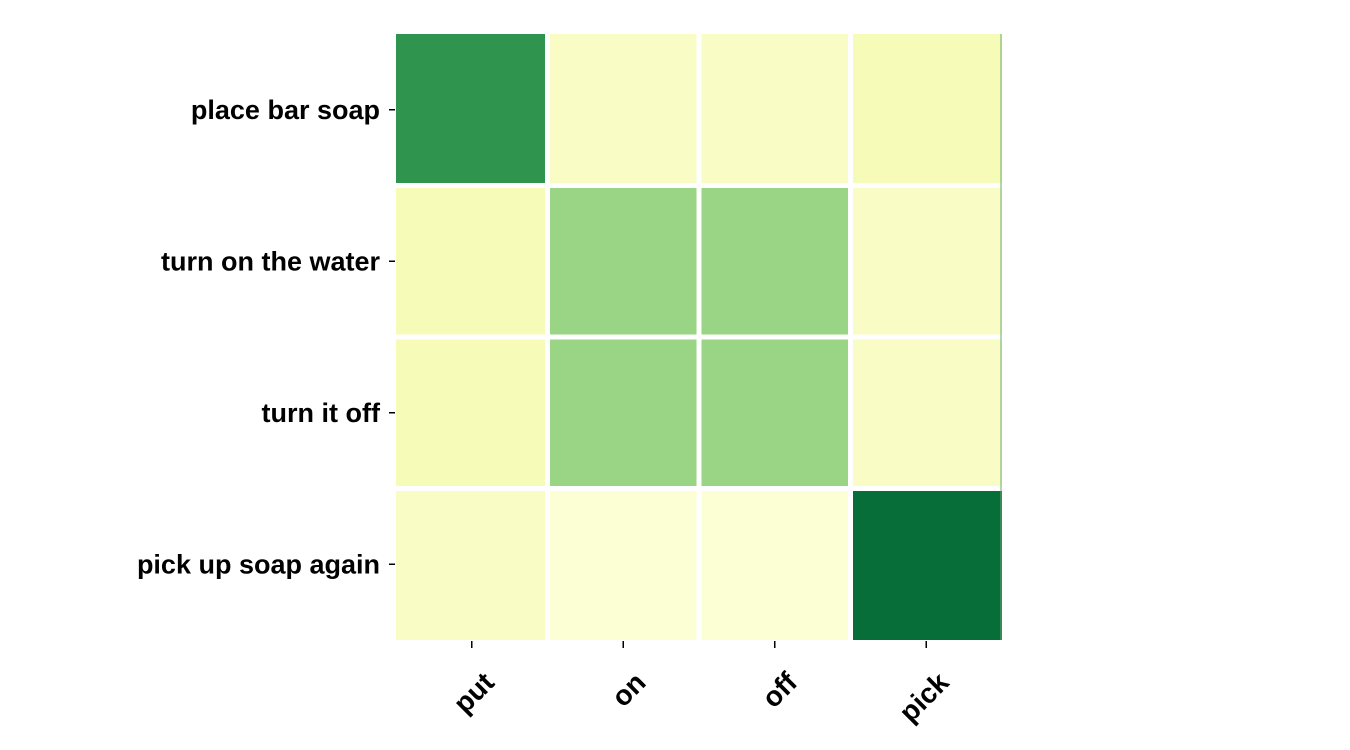 Image resolution: width=1350 pixels, height=750 pixels. Describe the element at coordinates (774, 261) in the screenshot. I see `heatmap-cell-r1-c2` at that location.